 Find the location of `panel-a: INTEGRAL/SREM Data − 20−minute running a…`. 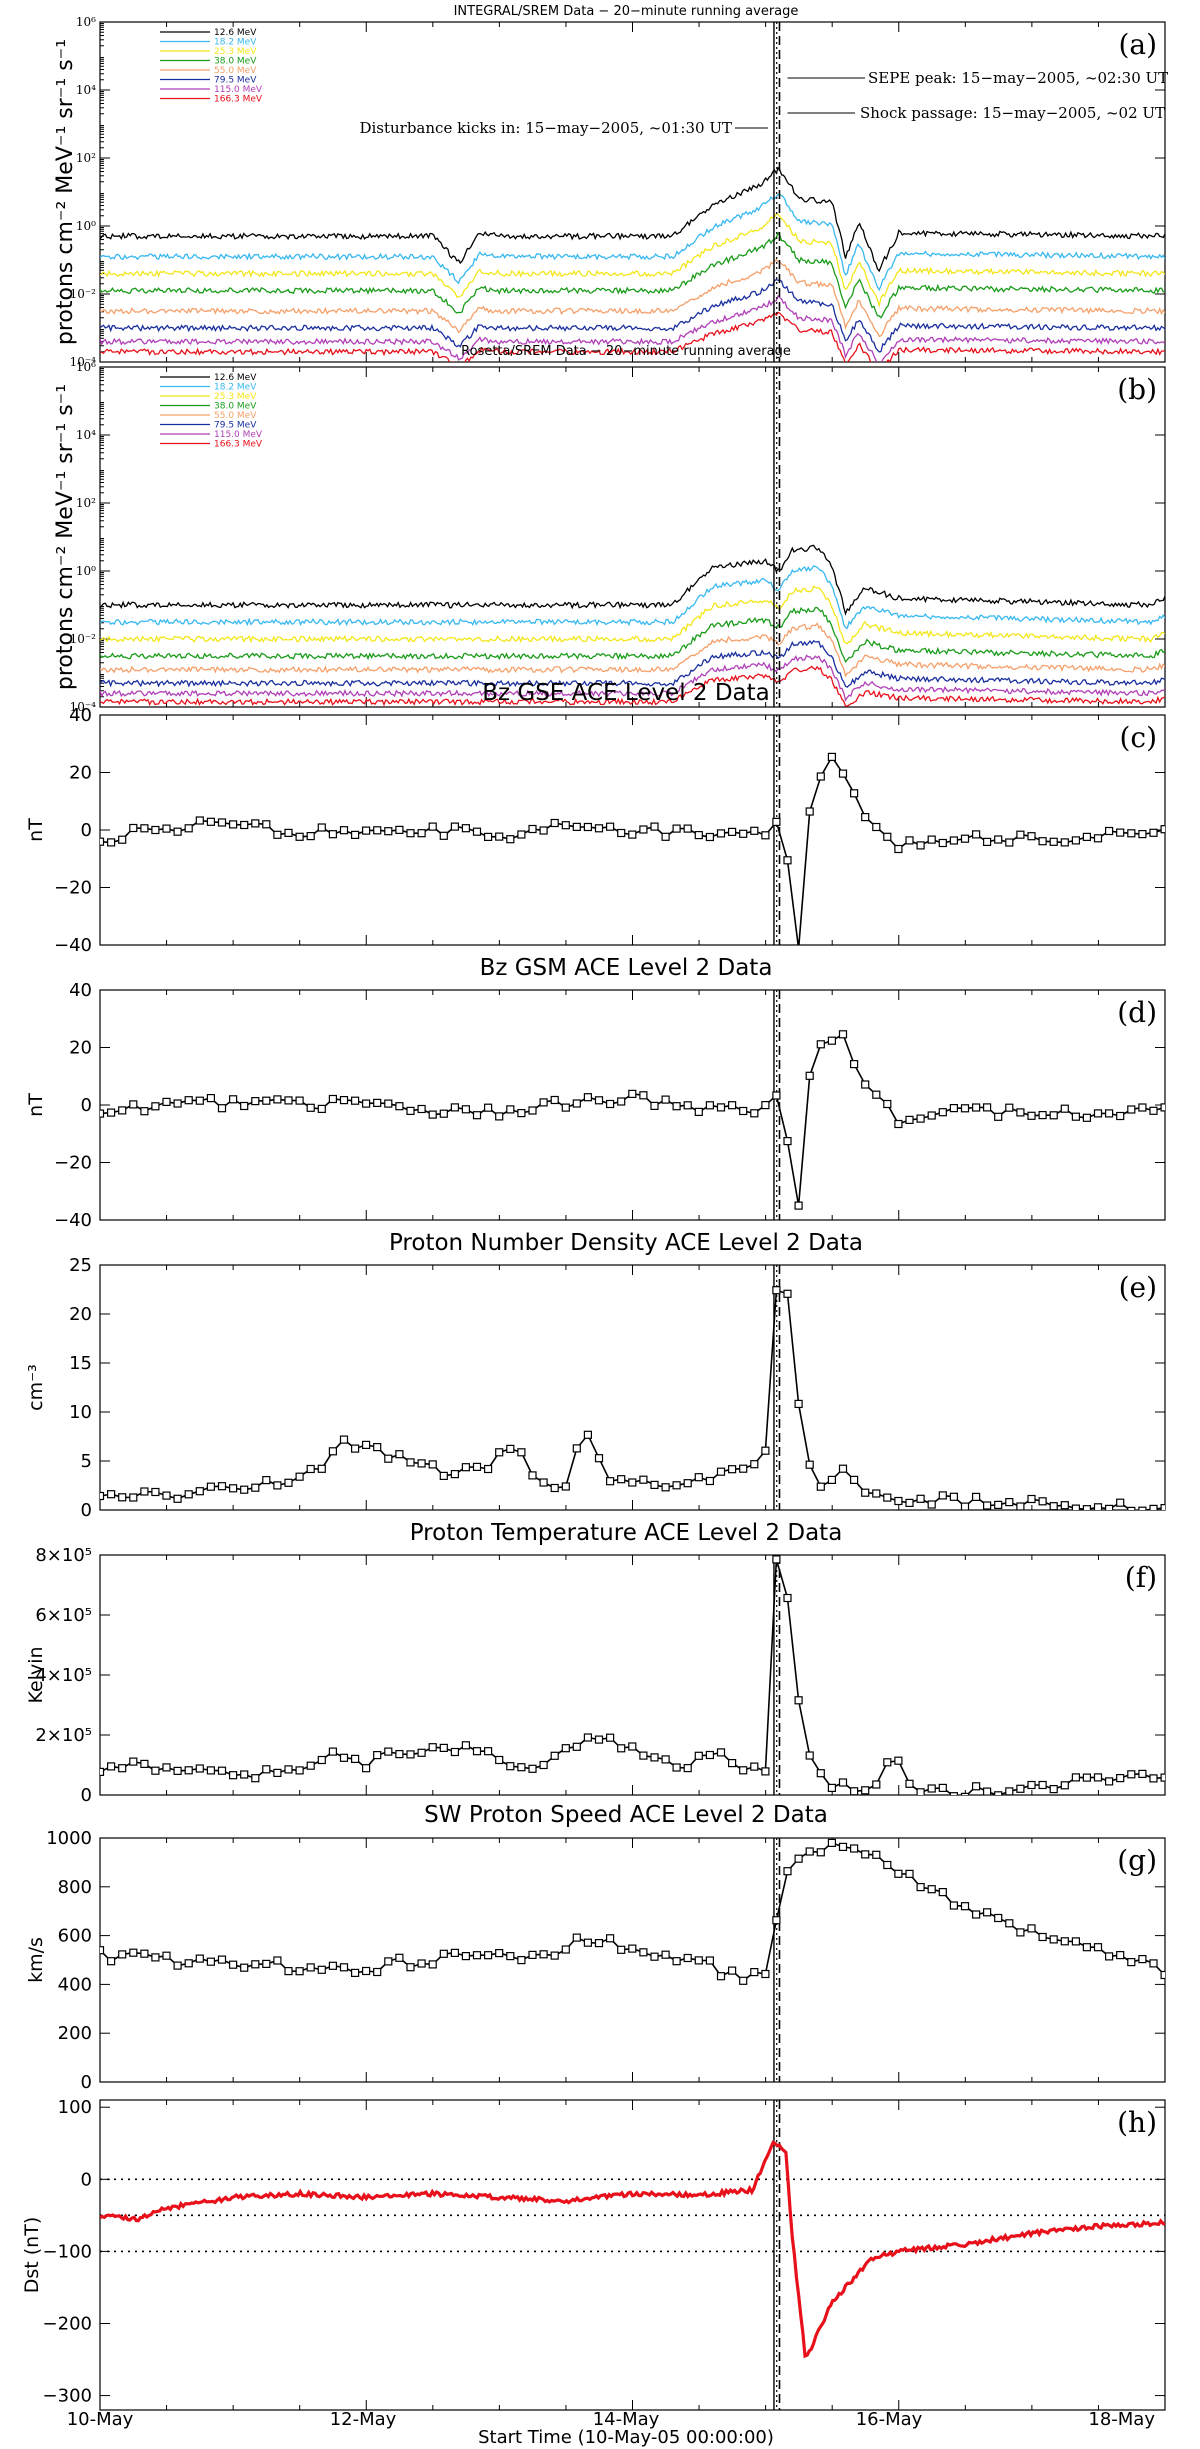

panel-a: INTEGRAL/SREM Data − 20−minute running a… is located at coordinates (610, 186).